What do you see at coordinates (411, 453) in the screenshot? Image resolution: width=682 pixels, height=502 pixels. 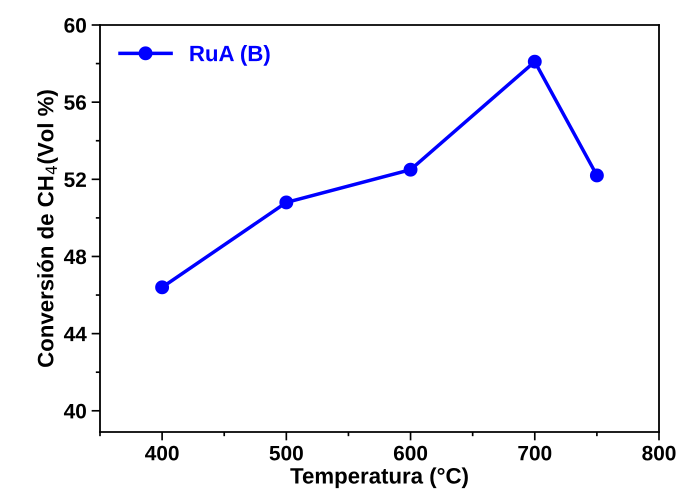 I see `x-tick-label: 600` at bounding box center [411, 453].